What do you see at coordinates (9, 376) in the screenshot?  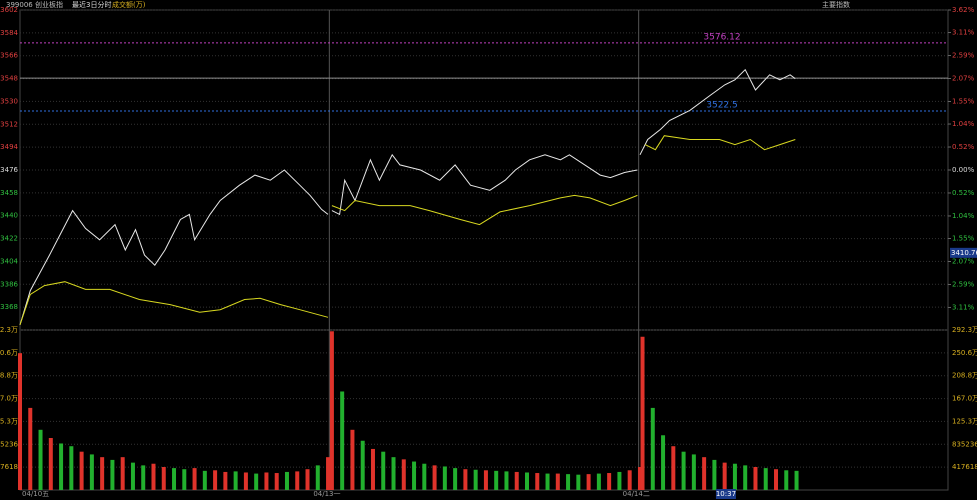 I see `volume-tick-label: 208.8万` at bounding box center [9, 376].